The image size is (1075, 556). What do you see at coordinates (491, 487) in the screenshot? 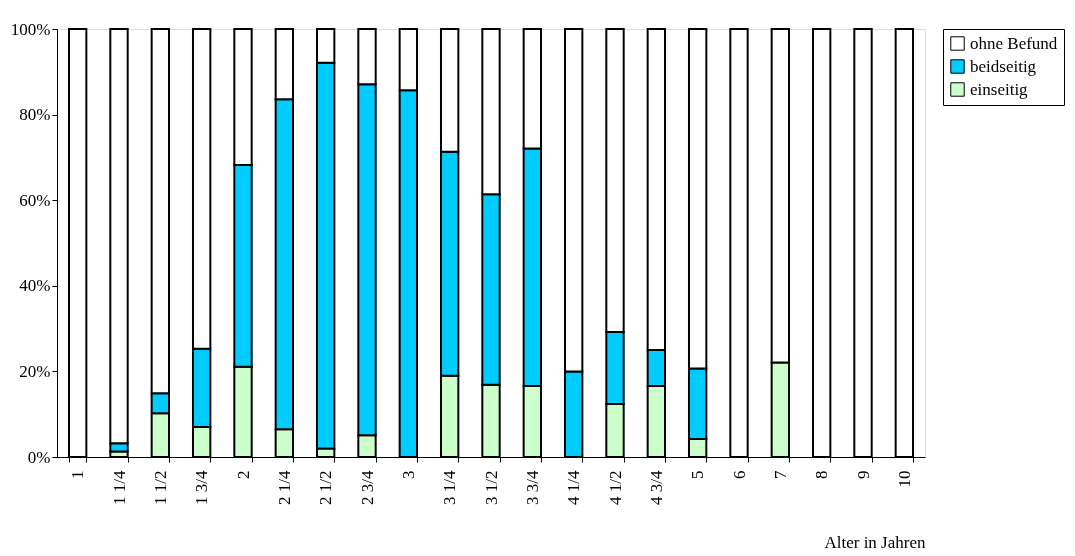
I see `x-tick-label: 3 1/2` at bounding box center [491, 487].